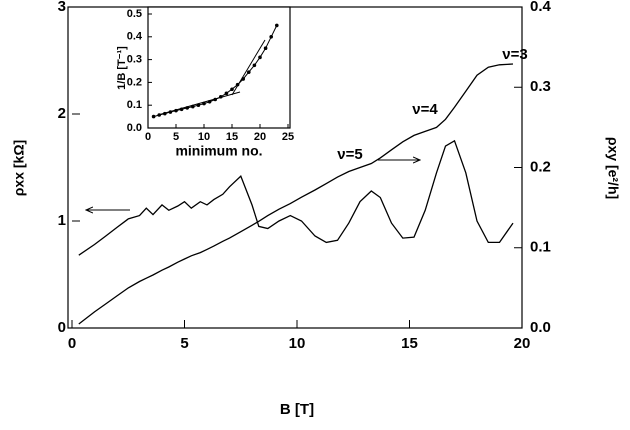 This screenshot has height=430, width=630. I want to click on y-tick-label: 0.3, so click(134, 60).